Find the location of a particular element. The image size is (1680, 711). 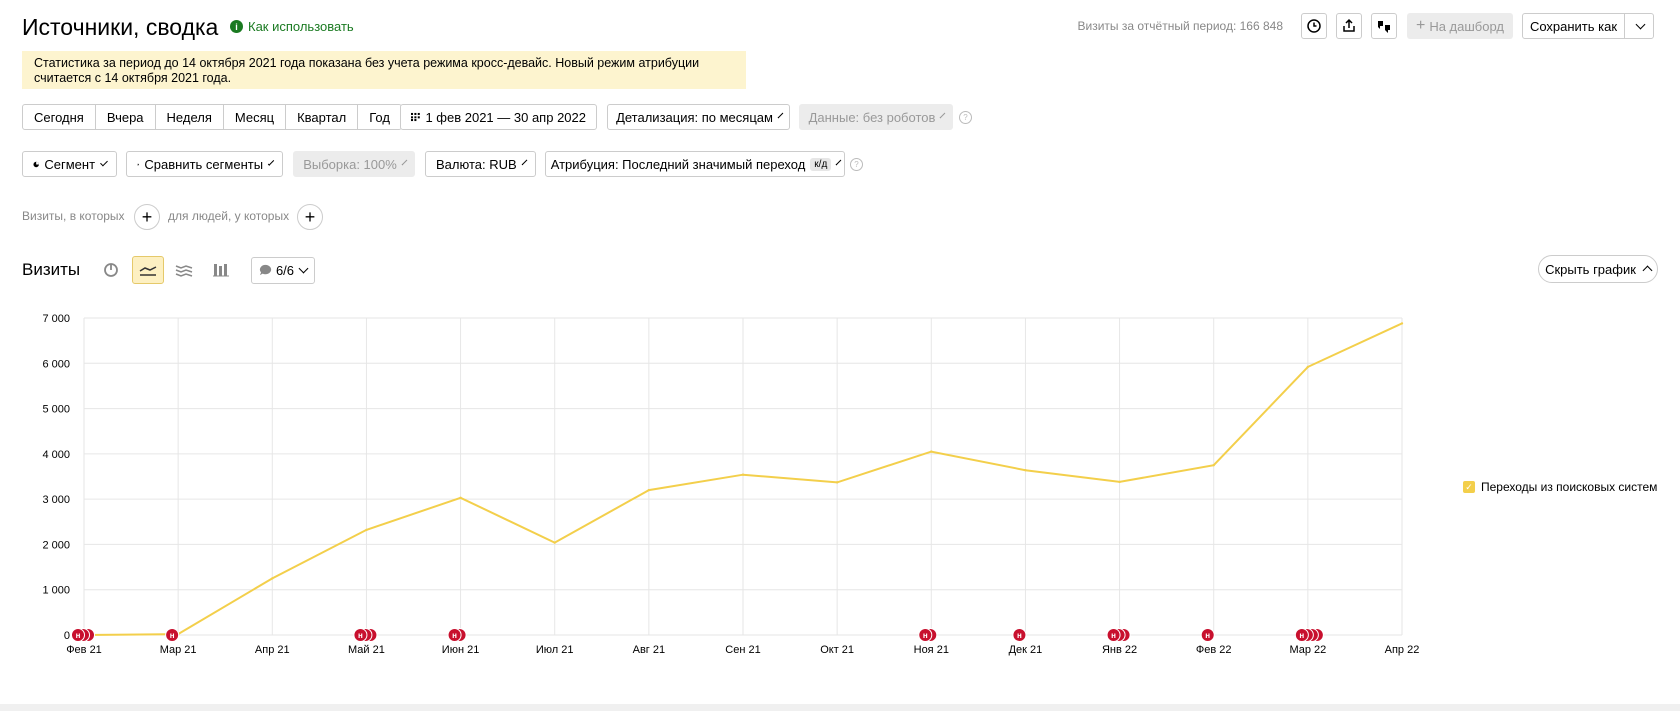

y-tick-label: 3 000 is located at coordinates (56, 500).